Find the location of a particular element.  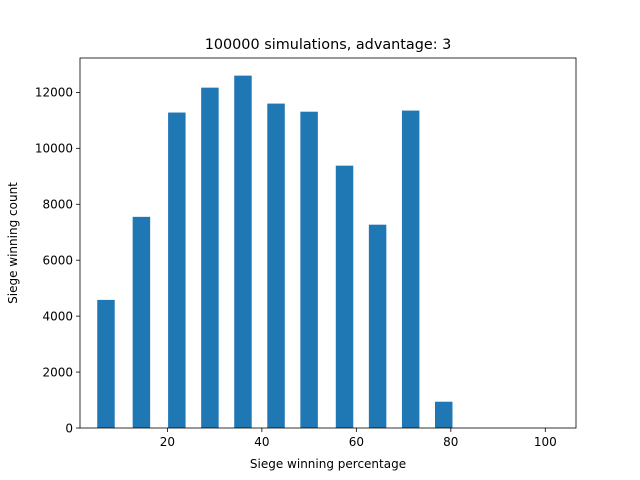

x-axis: 20 40 60 80 100 is located at coordinates (358, 438).